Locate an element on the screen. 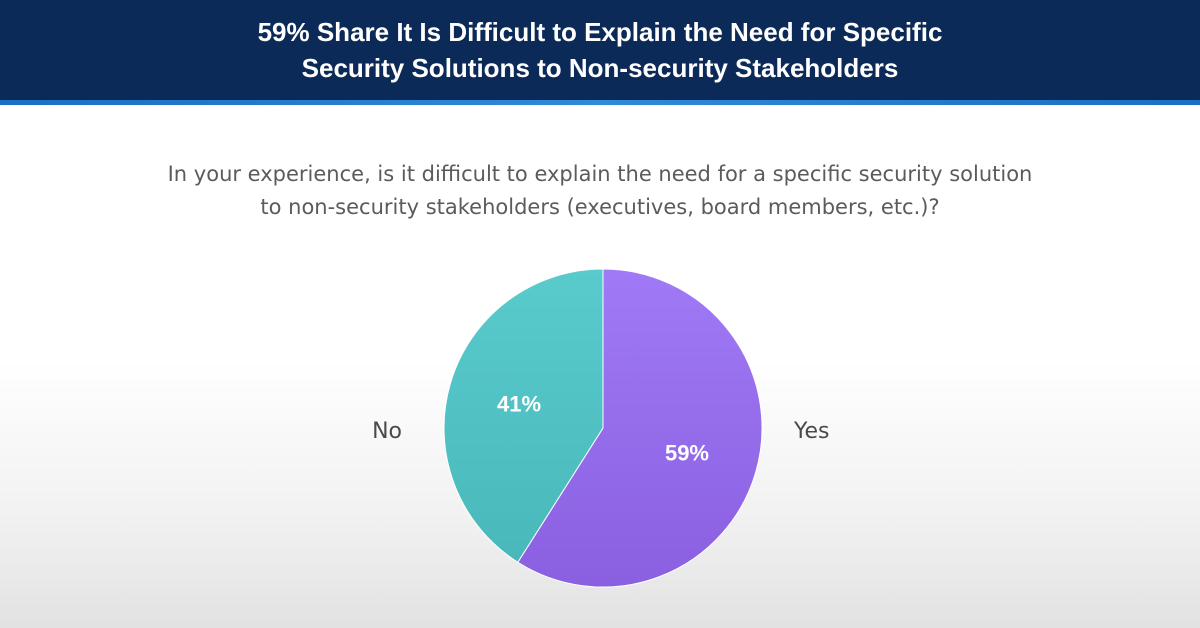 The height and width of the screenshot is (628, 1200). banner-accent-line is located at coordinates (600, 102).